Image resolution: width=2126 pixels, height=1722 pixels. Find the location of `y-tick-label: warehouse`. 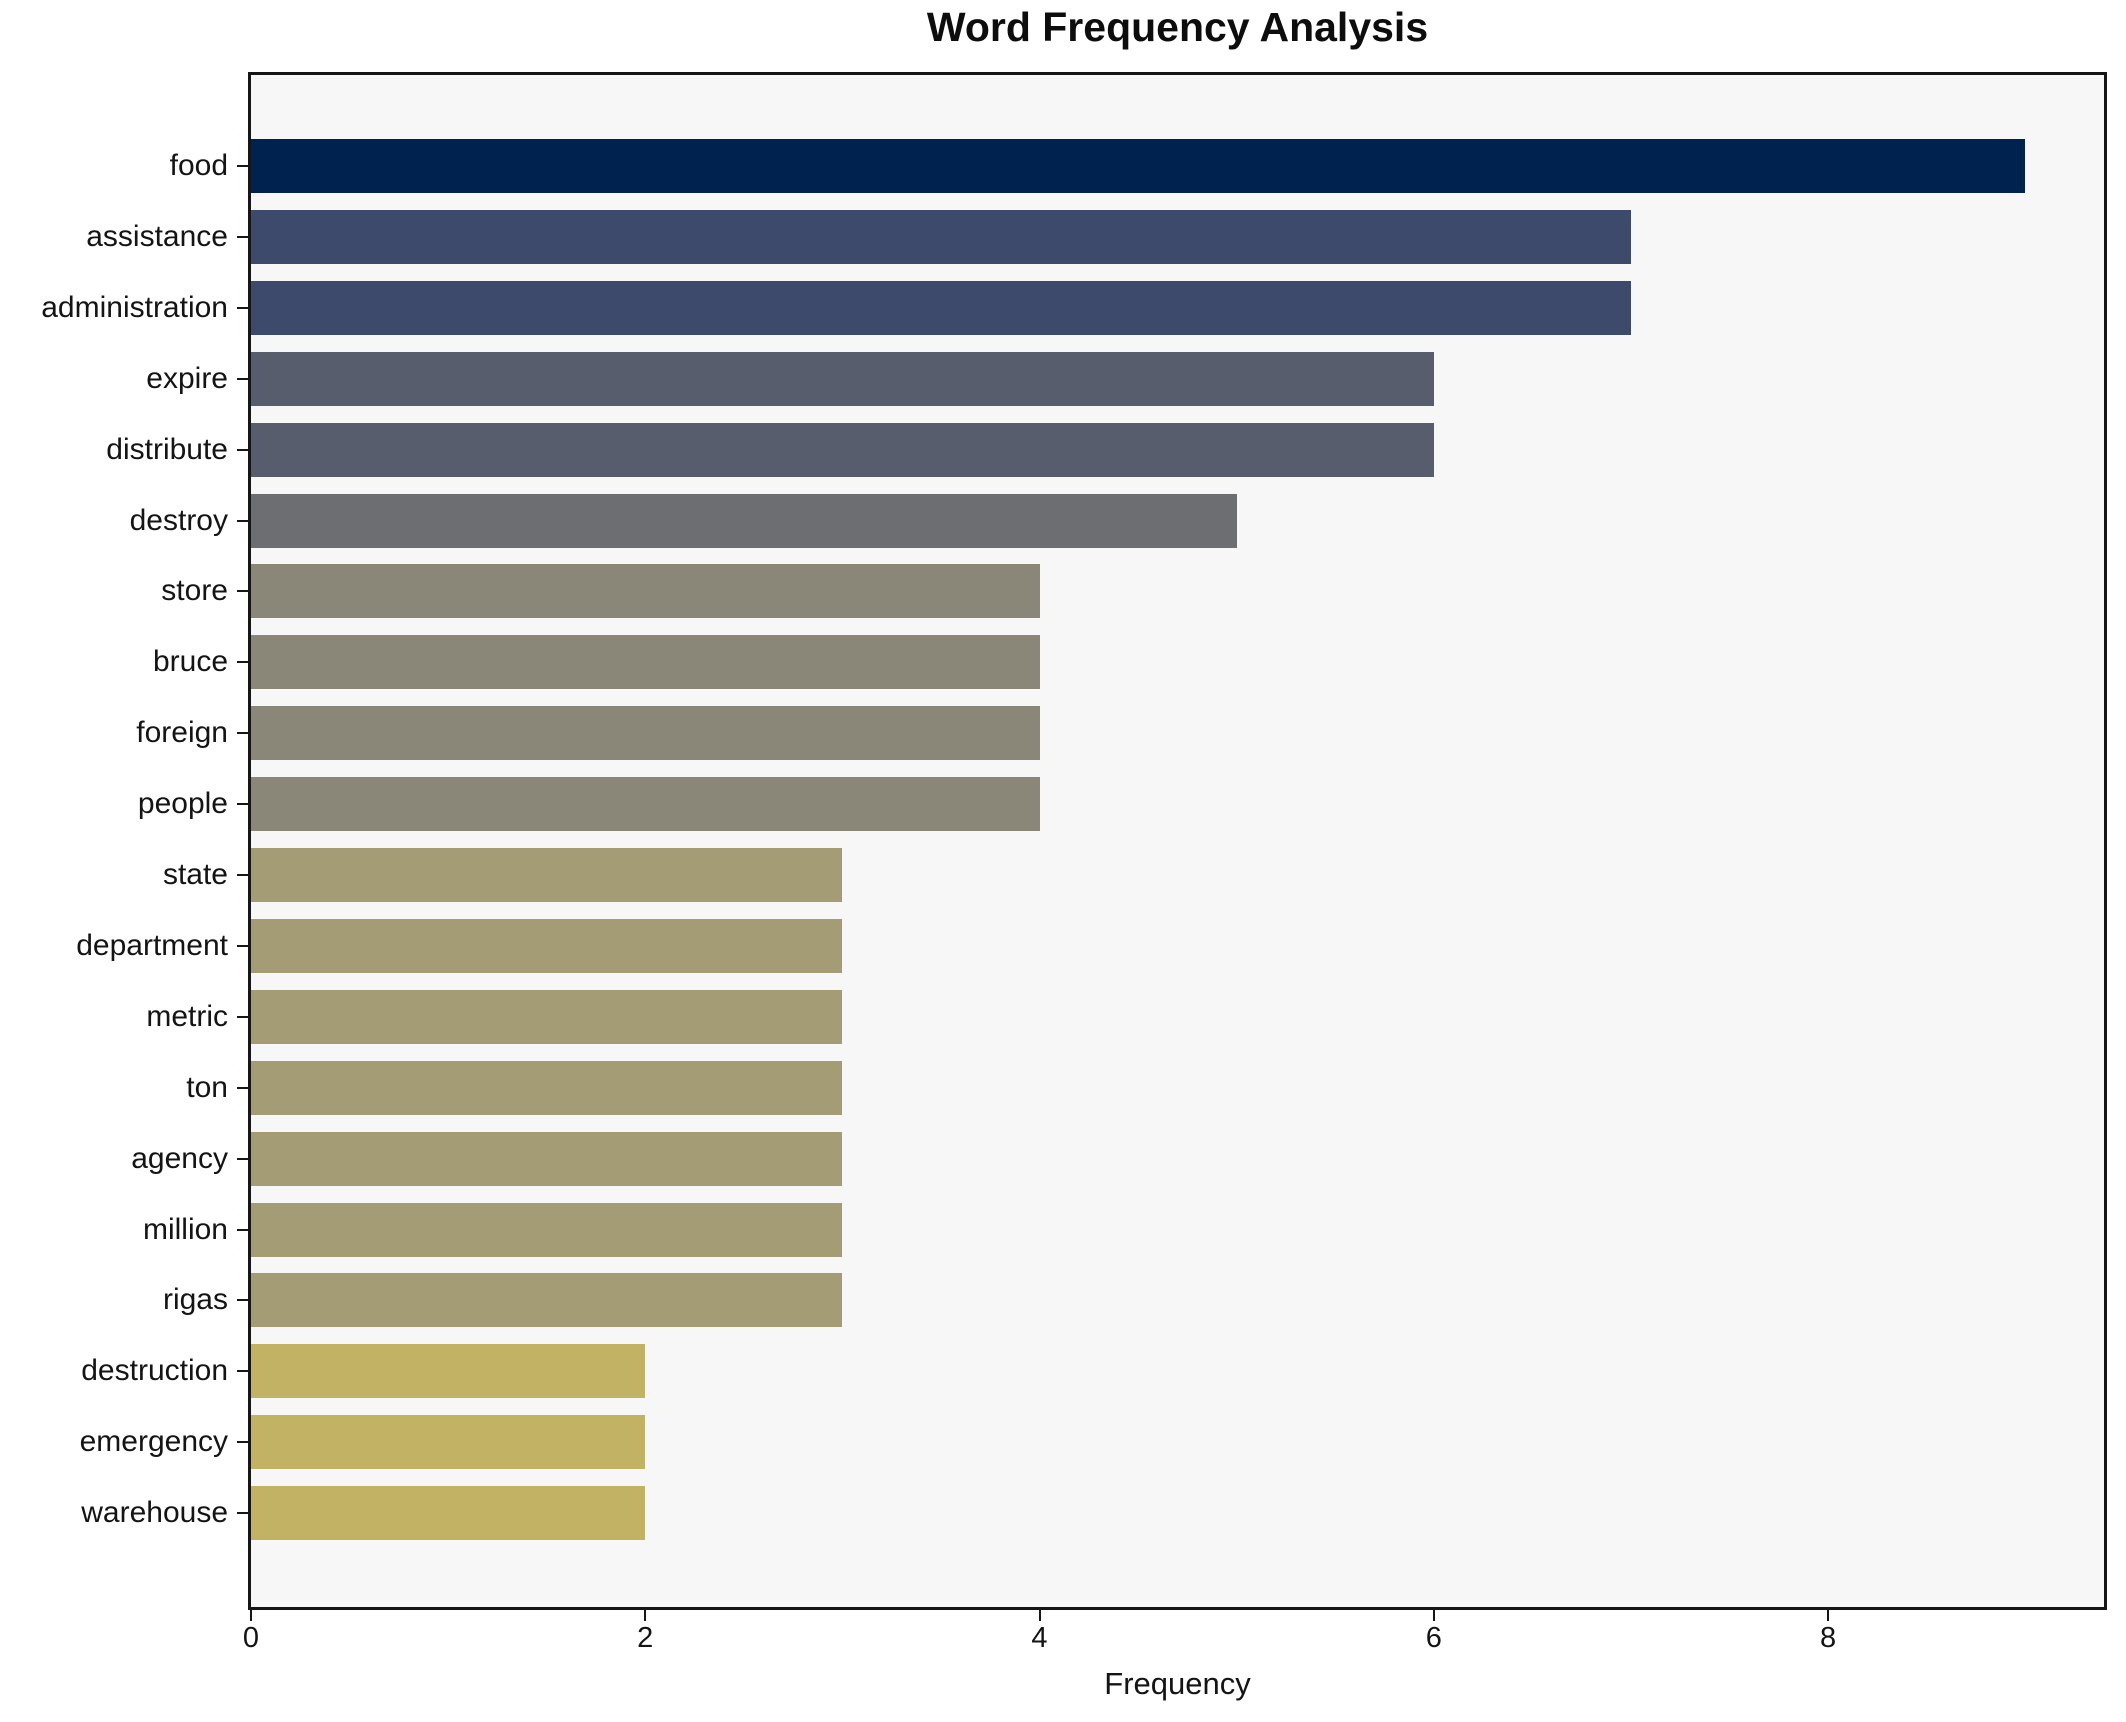

y-tick-label: warehouse is located at coordinates (154, 1513).